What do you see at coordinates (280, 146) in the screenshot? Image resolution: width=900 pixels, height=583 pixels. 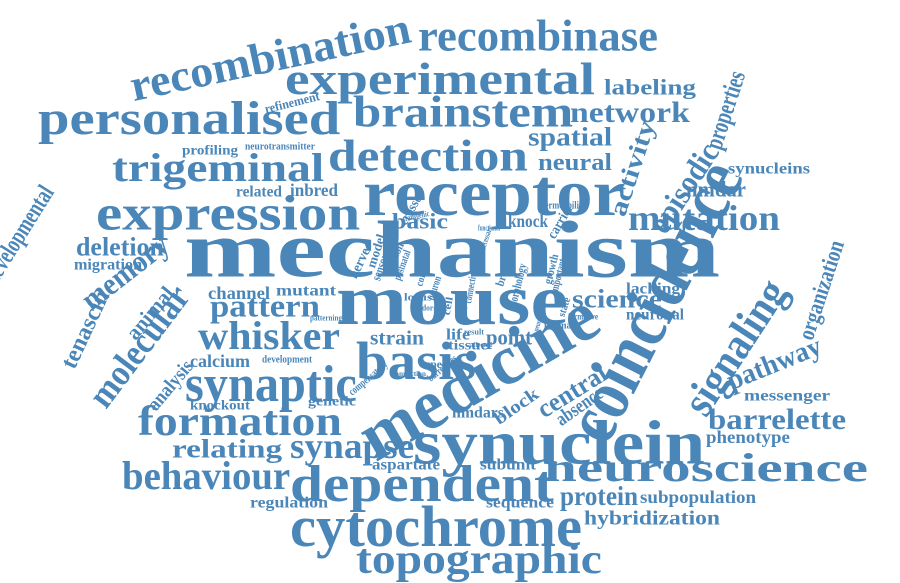 I see `word-neurotransmitter: neurotransmitter` at bounding box center [280, 146].